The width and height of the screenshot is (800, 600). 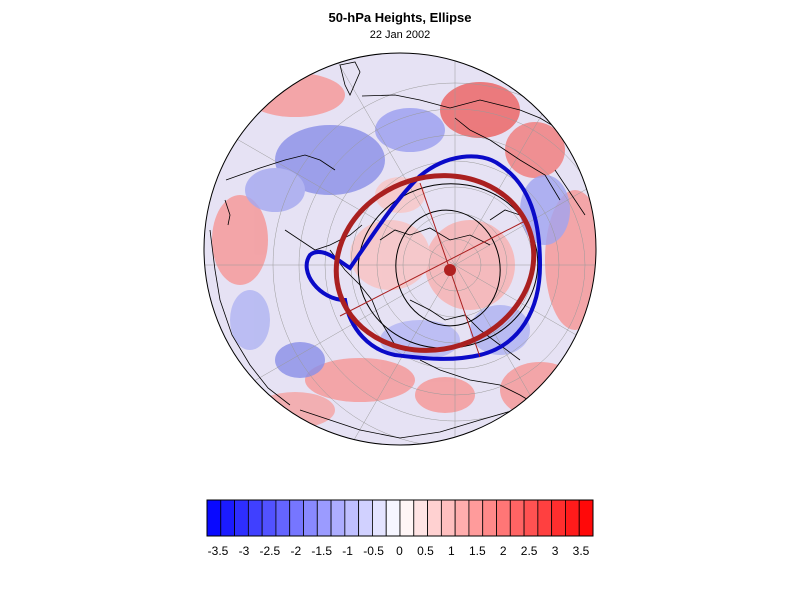 What do you see at coordinates (450, 270) in the screenshot?
I see `vortex-center-marker` at bounding box center [450, 270].